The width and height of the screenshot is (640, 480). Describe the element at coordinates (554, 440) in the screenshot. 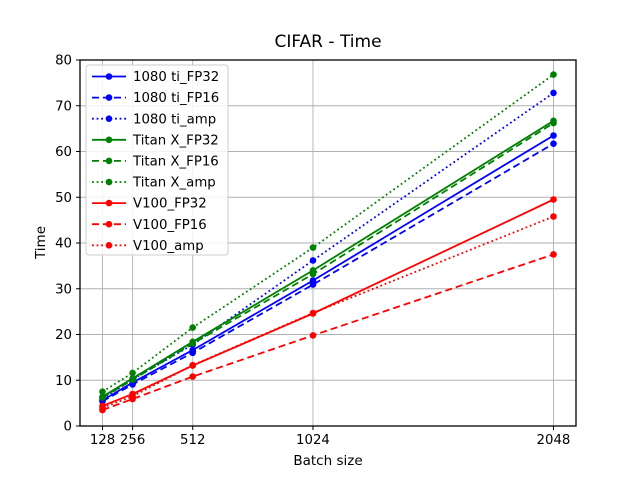

I see `x-tick-label: 2048` at that location.